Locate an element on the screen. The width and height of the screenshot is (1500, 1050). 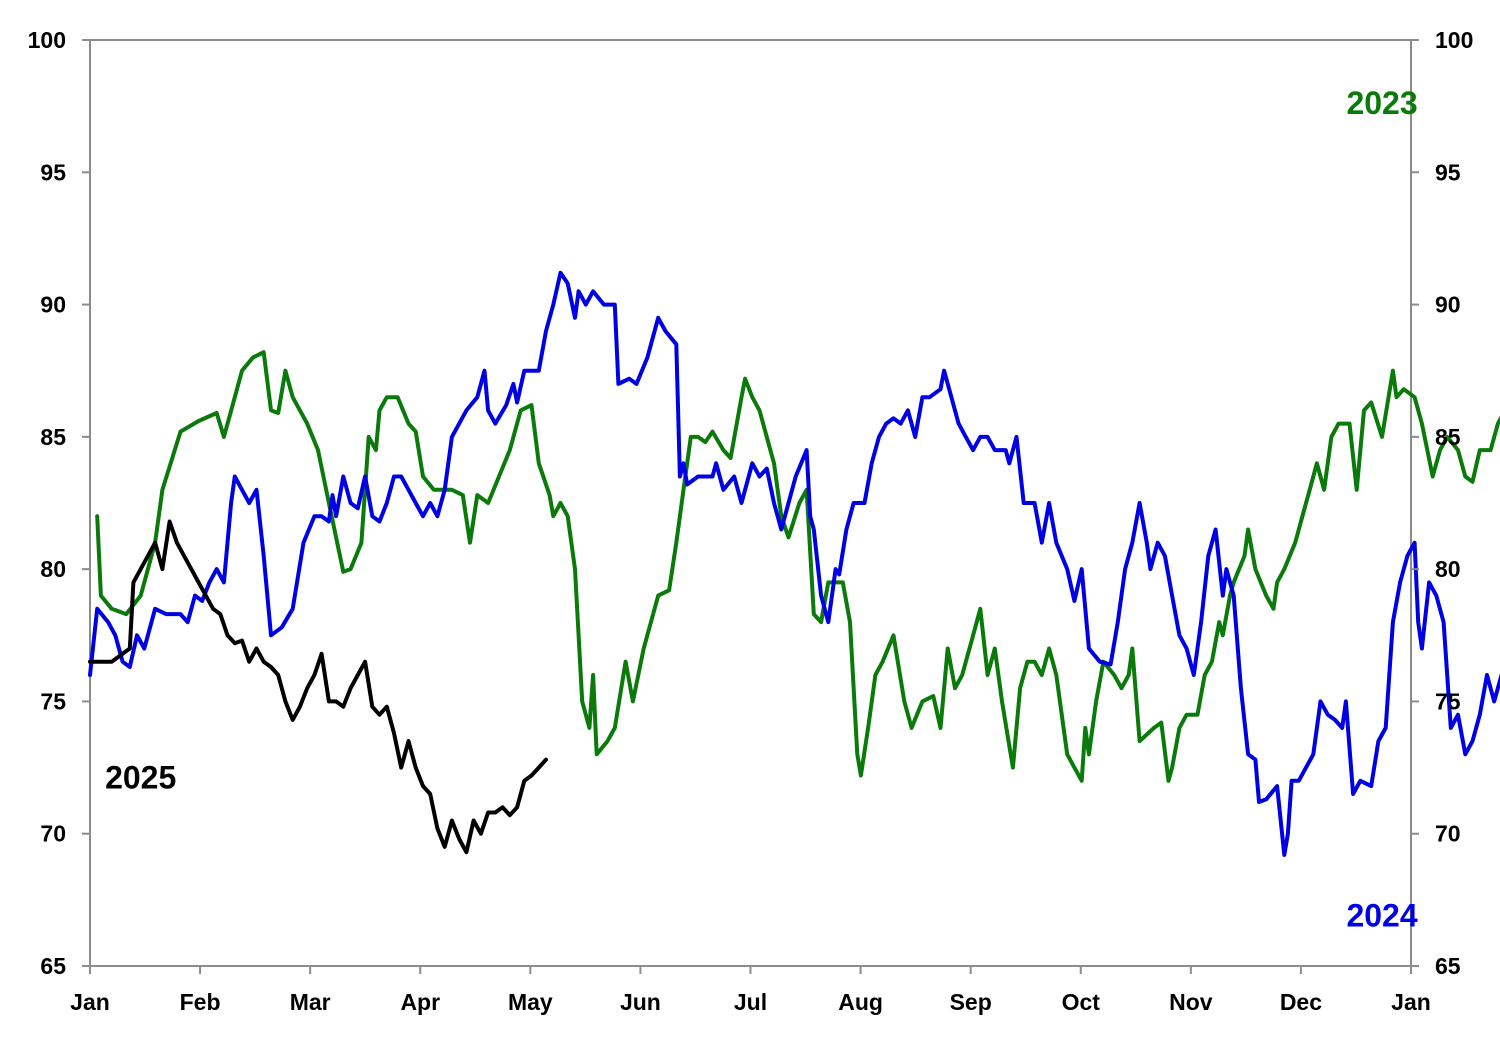
y-tick-label-left: 70 is located at coordinates (53, 834).